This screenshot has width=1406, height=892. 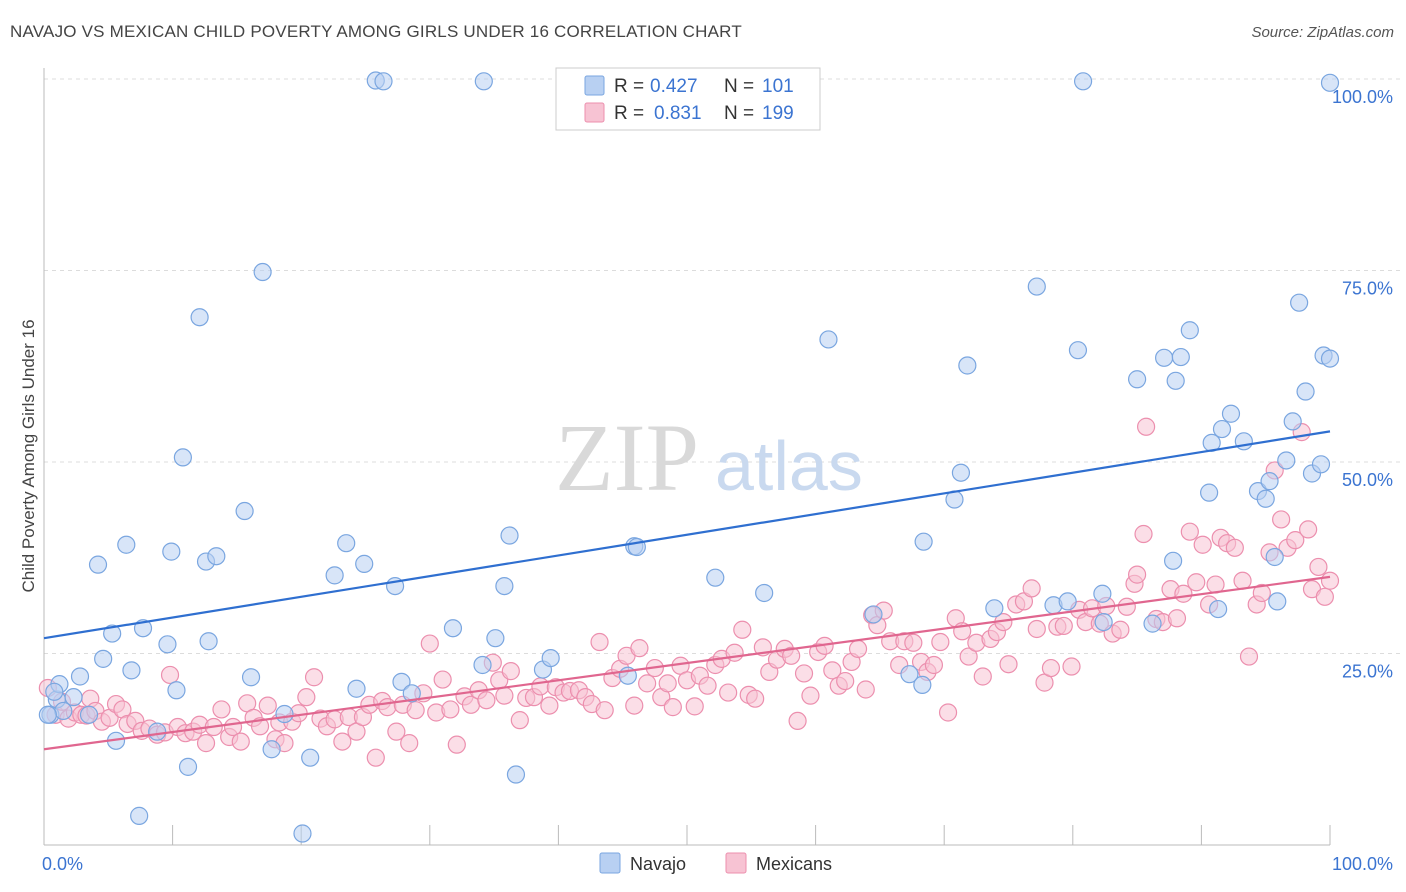 What do you see at coordinates (789, 466) in the screenshot?
I see `watermark-atlas: atlas` at bounding box center [789, 466].